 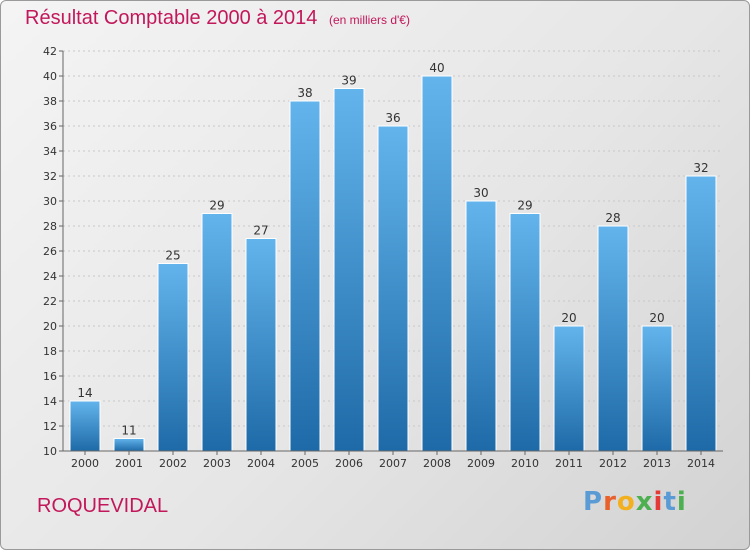 What do you see at coordinates (481, 326) in the screenshot?
I see `bar-2009` at bounding box center [481, 326].